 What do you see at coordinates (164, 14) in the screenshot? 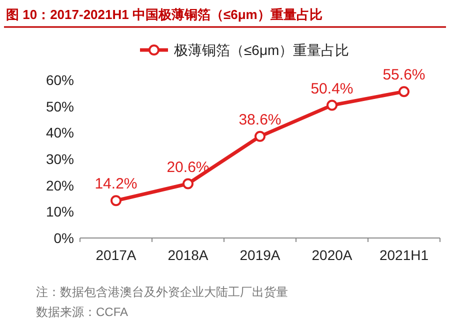
I see `chart-title: 图 10：2017-2021H1 中国极薄铜箔（≤6μm）重量占比` at bounding box center [164, 14].